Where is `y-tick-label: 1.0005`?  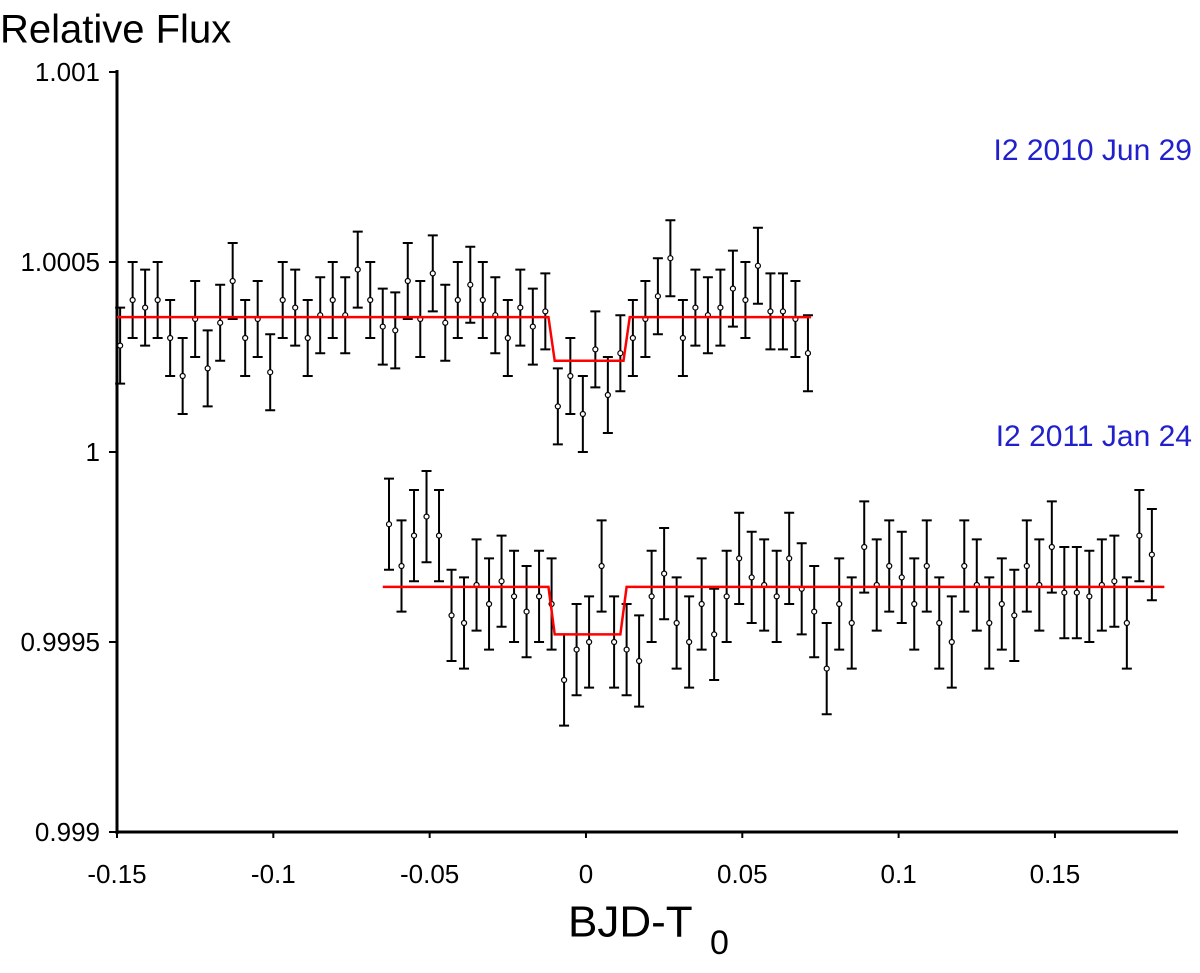 y-tick-label: 1.0005 is located at coordinates (60, 262).